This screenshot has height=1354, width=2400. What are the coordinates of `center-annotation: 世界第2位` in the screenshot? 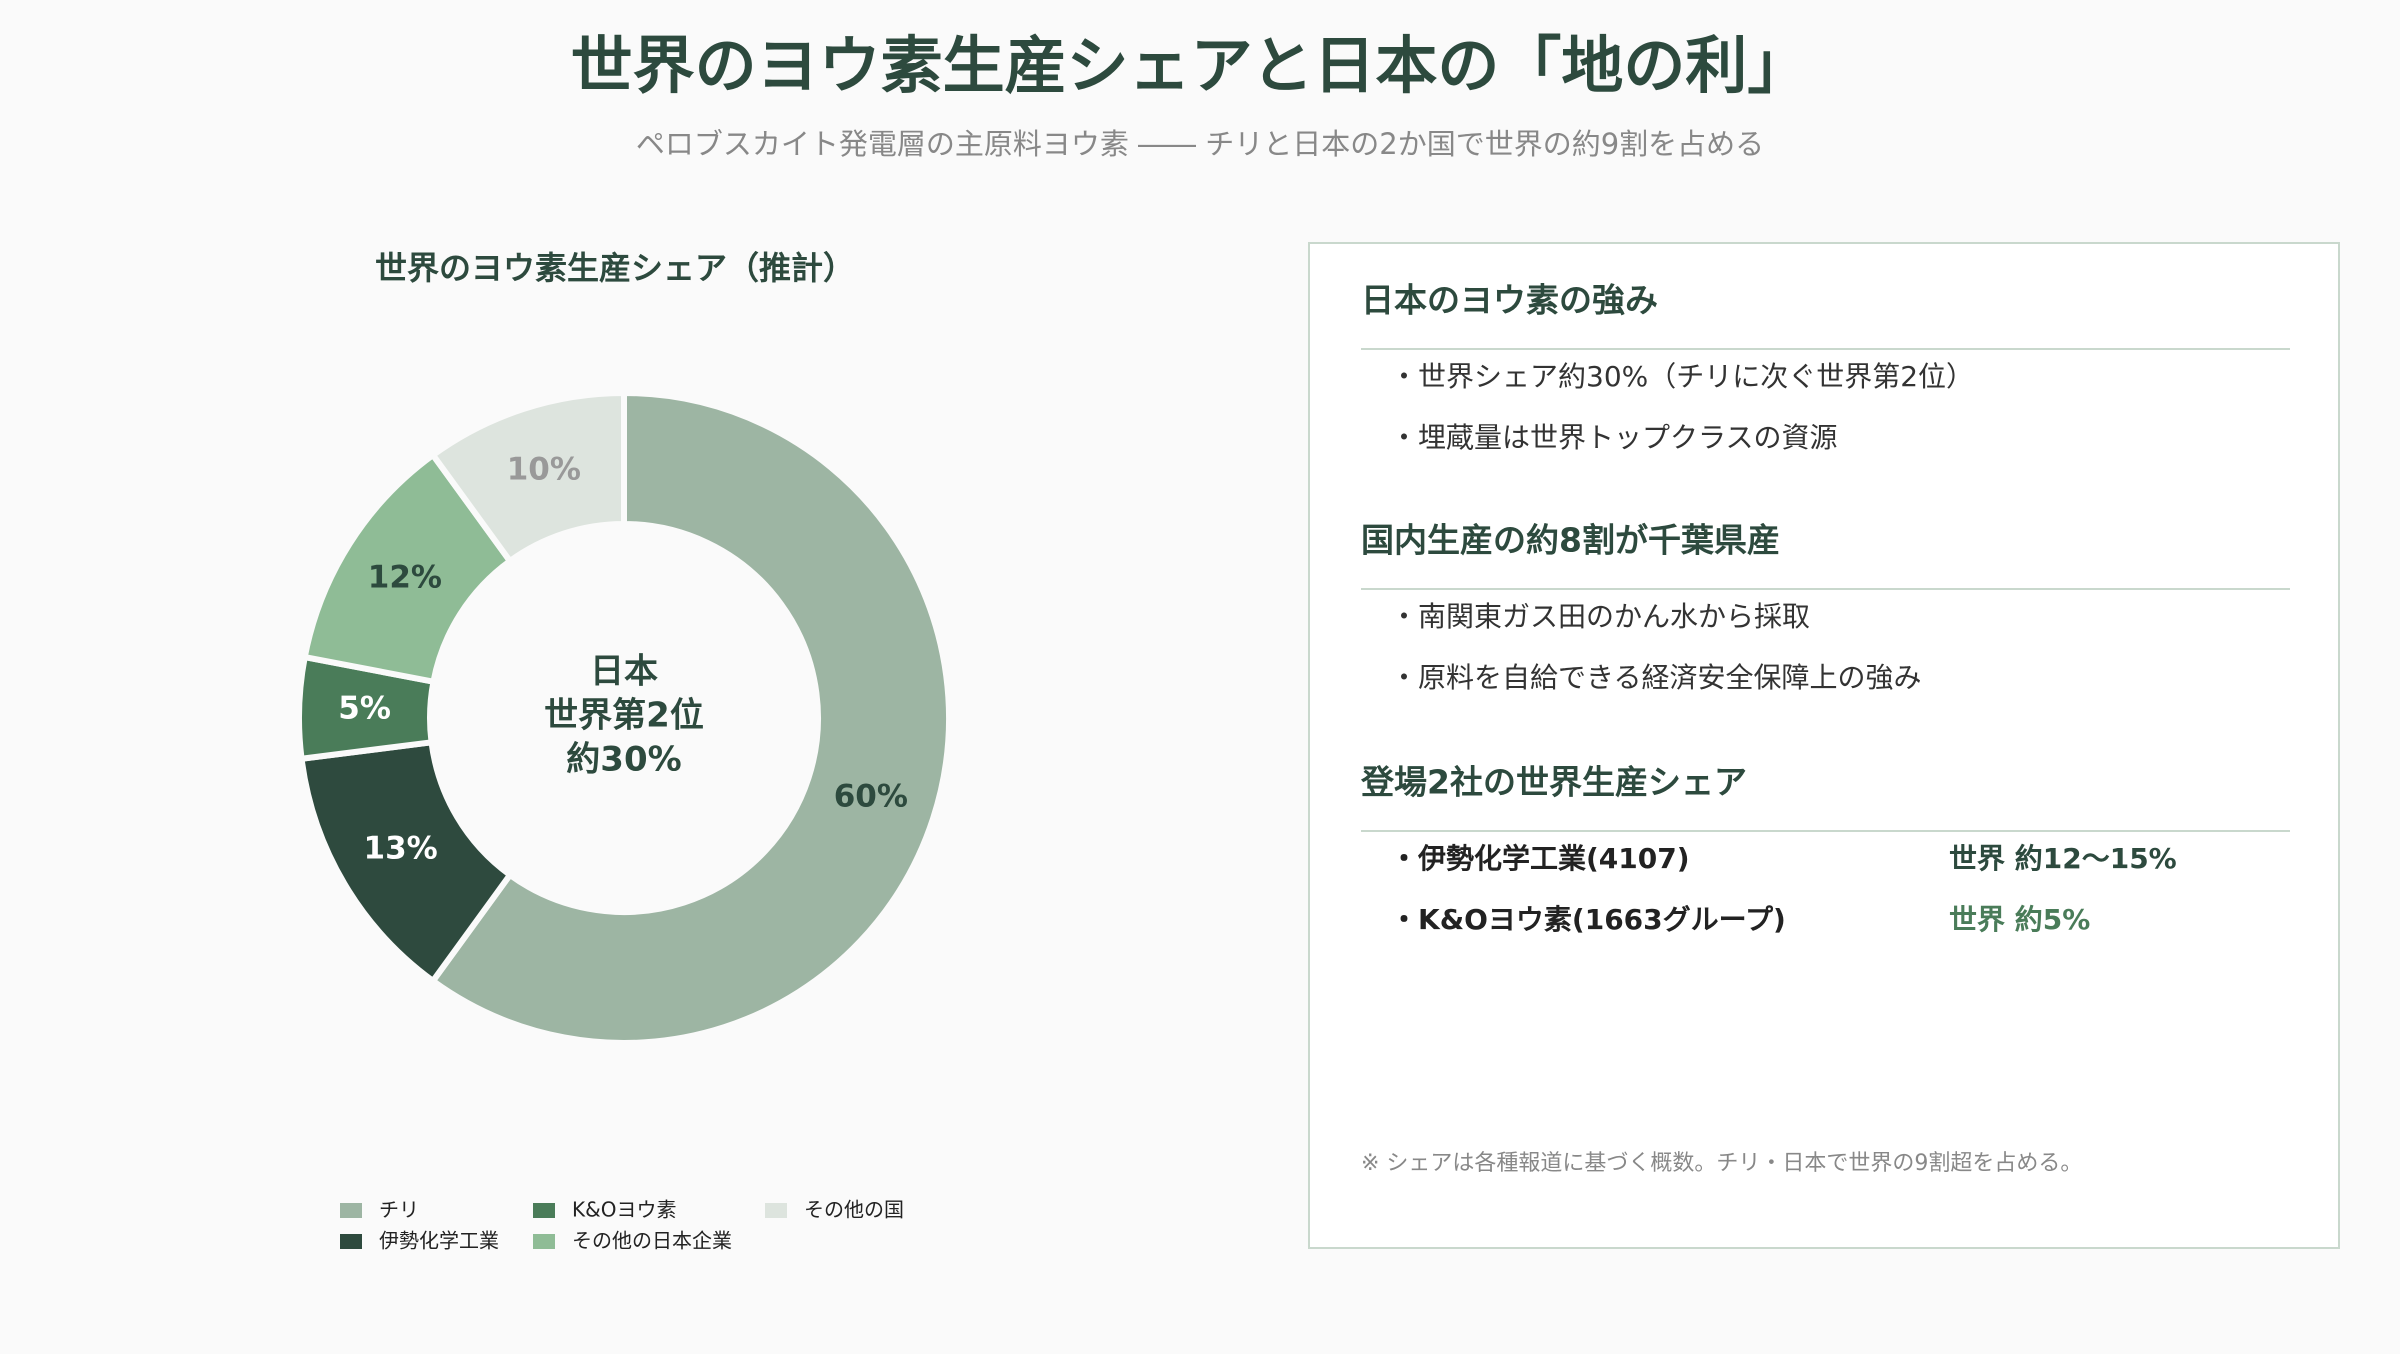 It's located at (624, 716).